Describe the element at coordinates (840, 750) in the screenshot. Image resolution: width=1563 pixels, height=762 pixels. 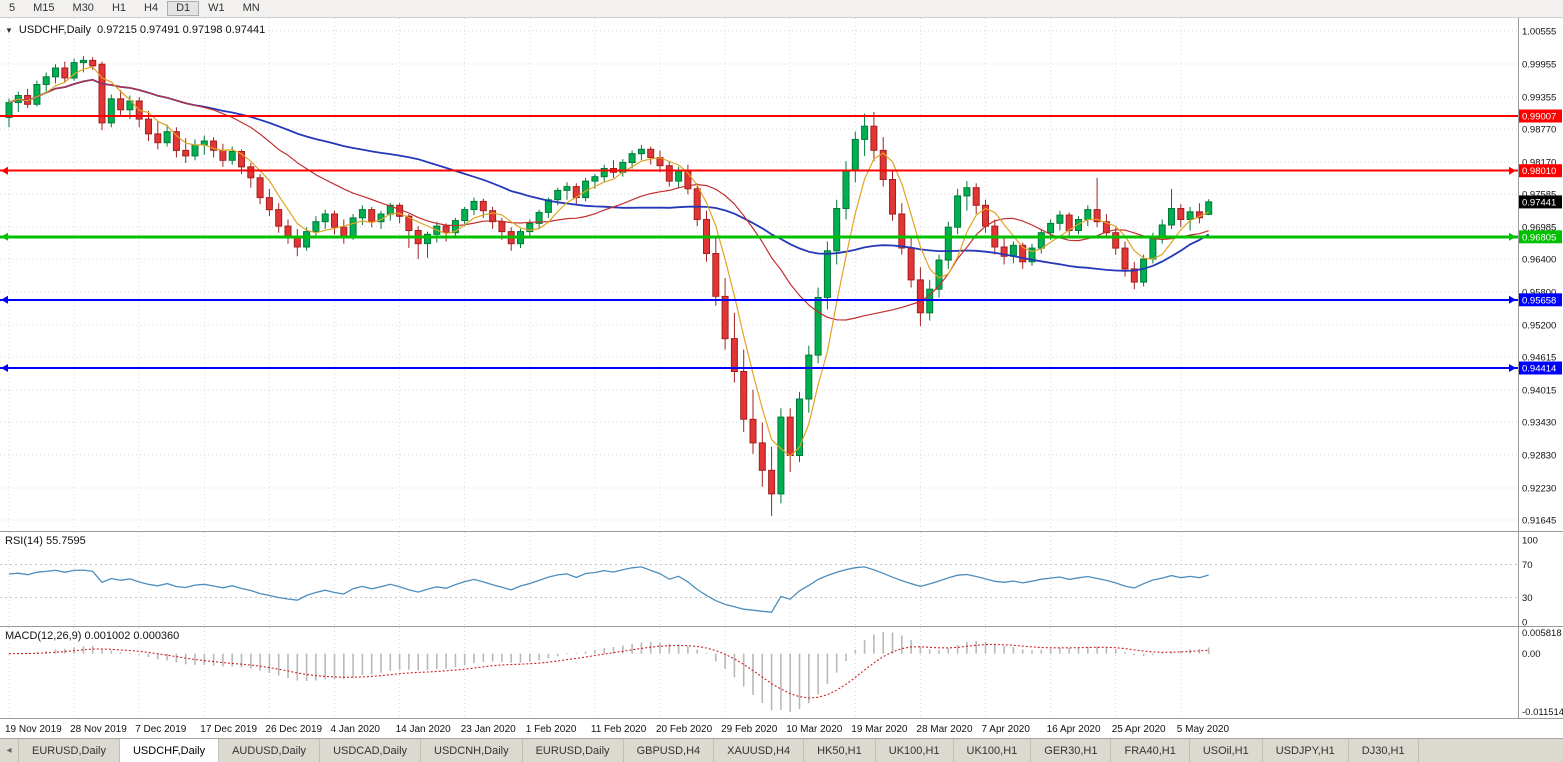
I see `chart-tab: HK50,H1` at that location.